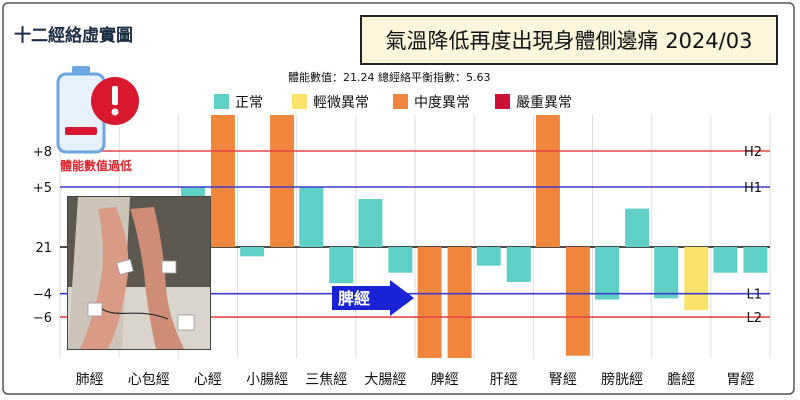 The width and height of the screenshot is (800, 400). I want to click on reference-line-label: L2, so click(754, 318).